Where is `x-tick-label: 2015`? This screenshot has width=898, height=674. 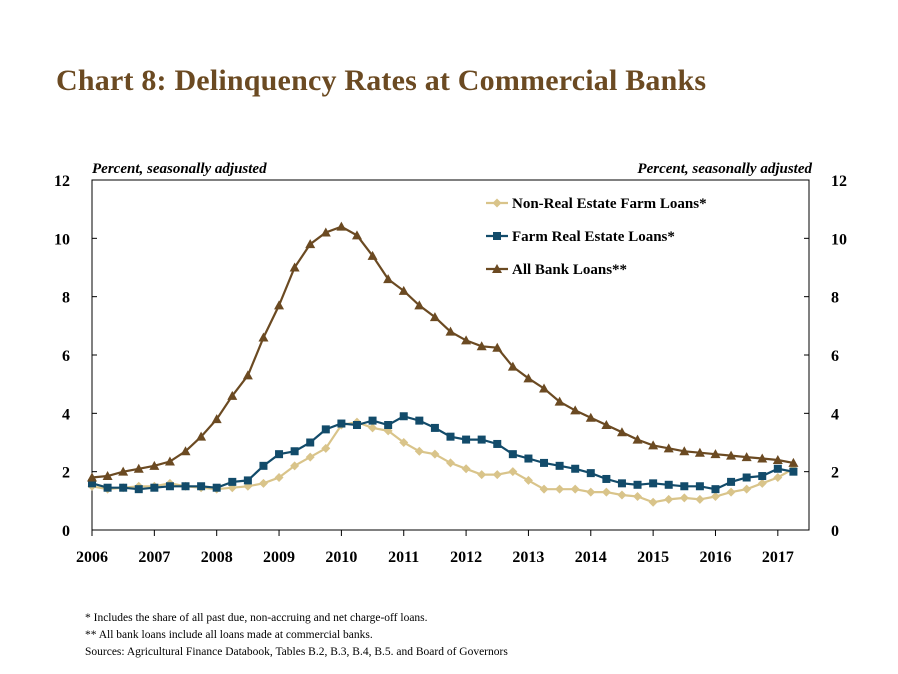 x-tick-label: 2015 is located at coordinates (653, 557).